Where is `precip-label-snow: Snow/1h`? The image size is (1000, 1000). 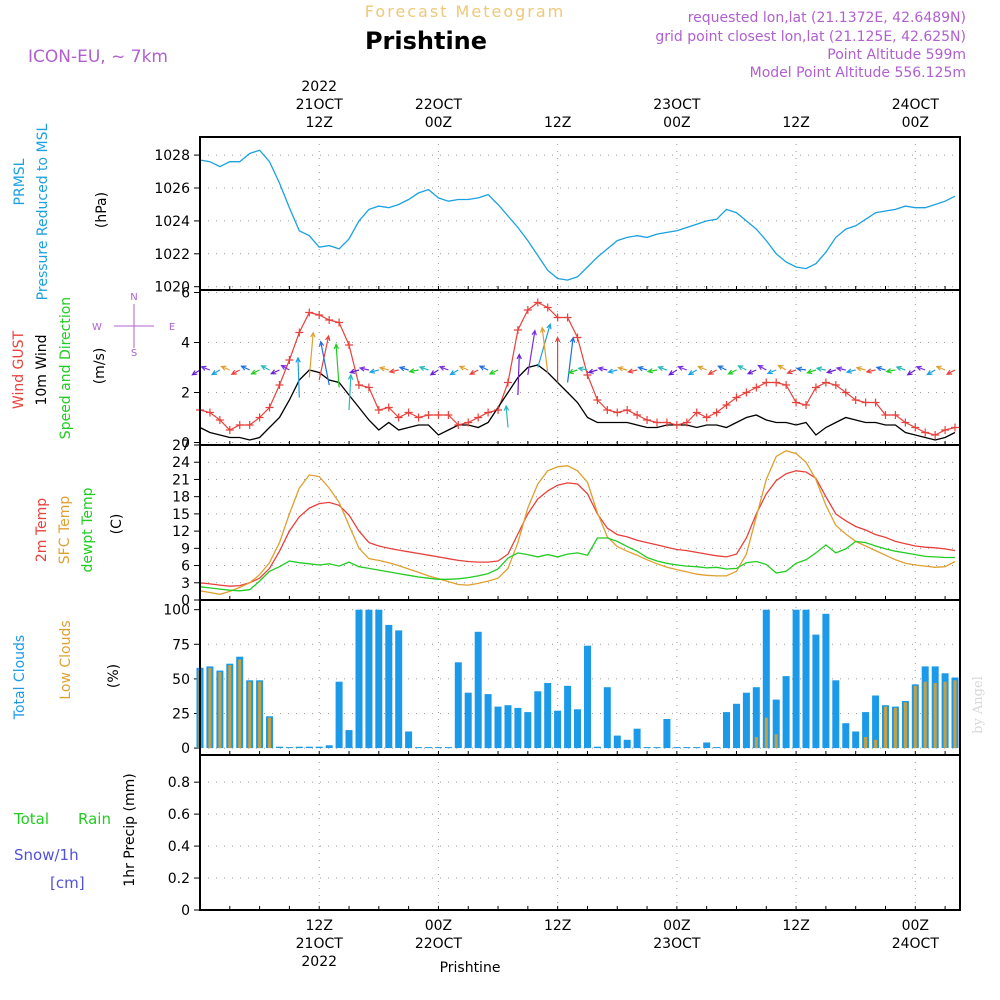 precip-label-snow: Snow/1h is located at coordinates (46, 855).